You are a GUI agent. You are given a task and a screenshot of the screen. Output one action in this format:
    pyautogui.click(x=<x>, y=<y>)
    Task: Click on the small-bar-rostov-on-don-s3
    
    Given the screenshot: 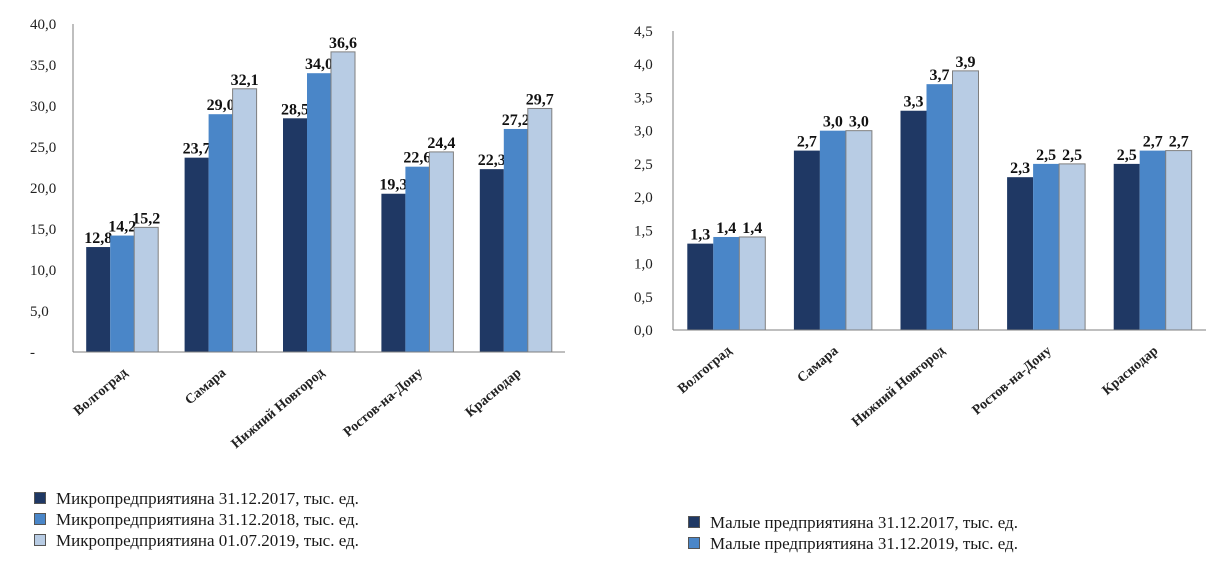 What is the action you would take?
    pyautogui.click(x=1072, y=247)
    